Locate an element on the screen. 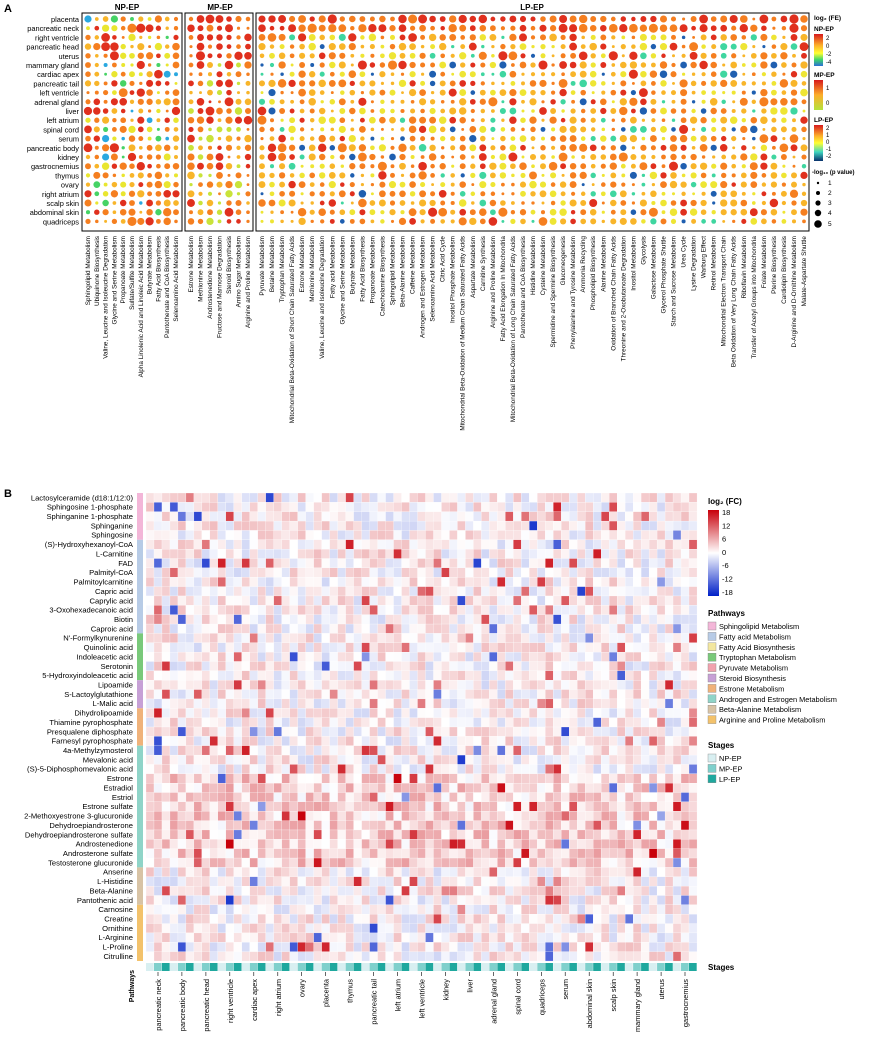 This screenshot has height=1042, width=869. pathway-label: Threonine and 2-Oxobutanoate Degradation is located at coordinates (623, 299).